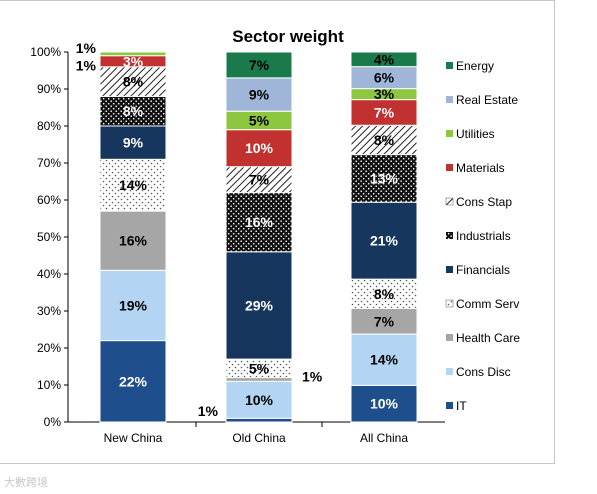 The height and width of the screenshot is (494, 597). Describe the element at coordinates (45, 52) in the screenshot. I see `y-tick-label: 100%` at that location.